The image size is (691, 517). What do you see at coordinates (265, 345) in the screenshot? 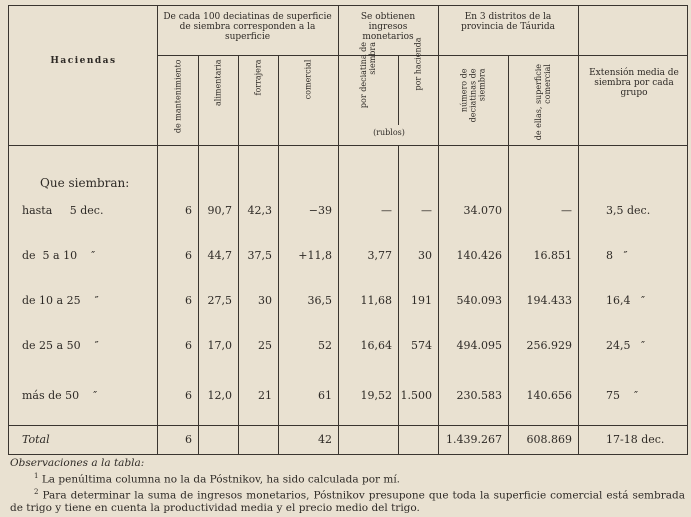
I see `table-row-cell: 25` at bounding box center [265, 345].